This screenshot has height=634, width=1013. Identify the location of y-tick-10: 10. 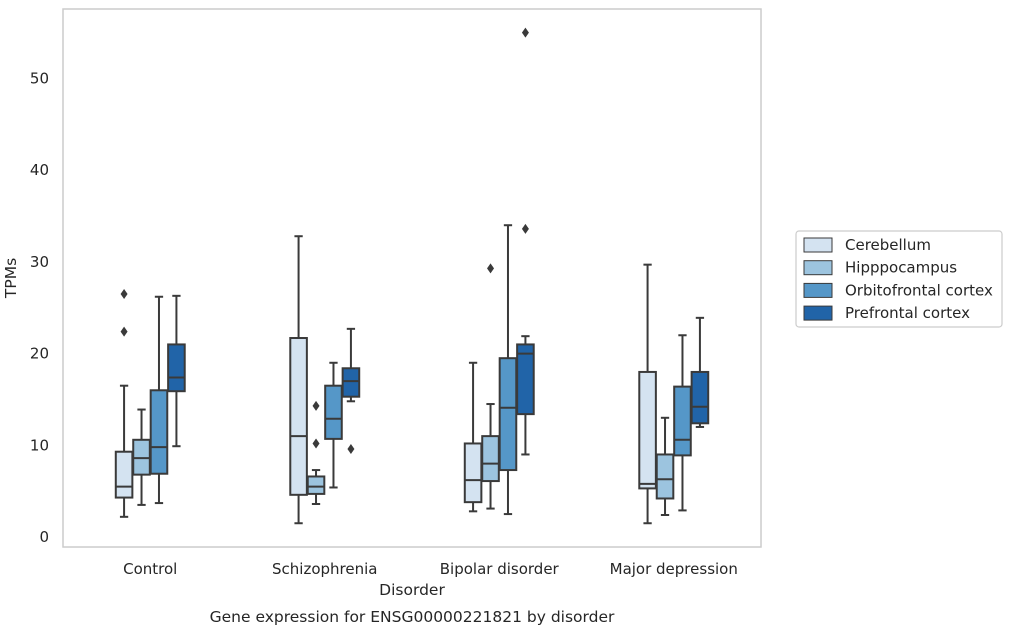
(39, 445).